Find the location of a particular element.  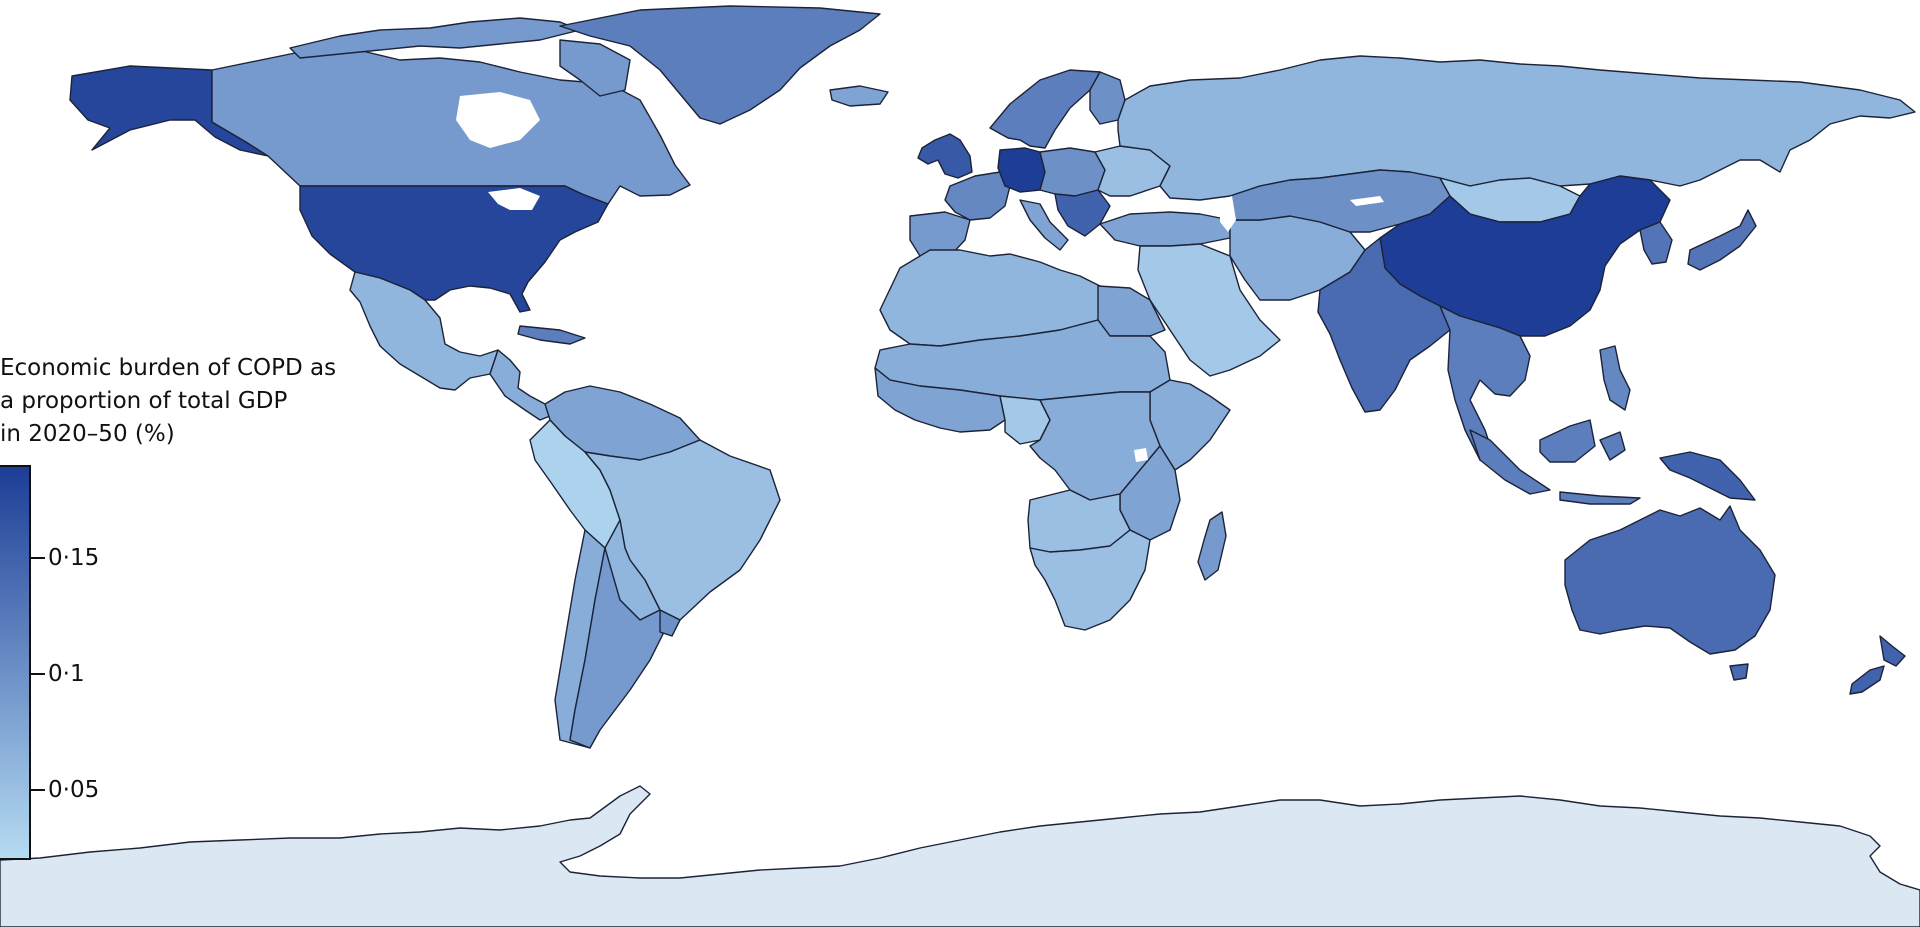

region-greenland is located at coordinates (720, 65).